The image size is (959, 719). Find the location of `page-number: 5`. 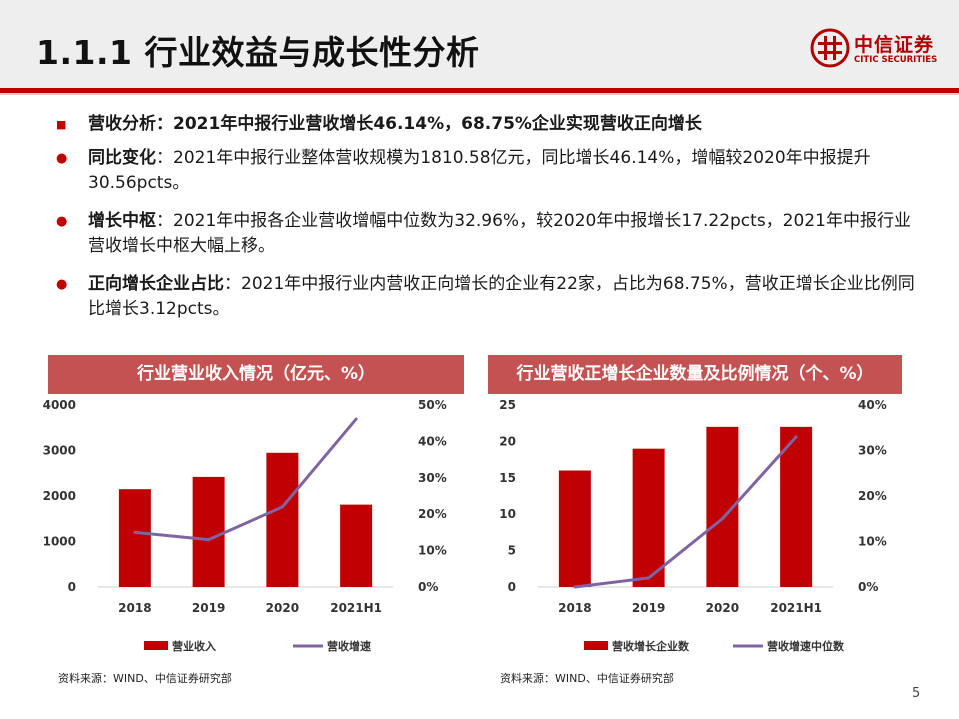

page-number: 5 is located at coordinates (916, 693).